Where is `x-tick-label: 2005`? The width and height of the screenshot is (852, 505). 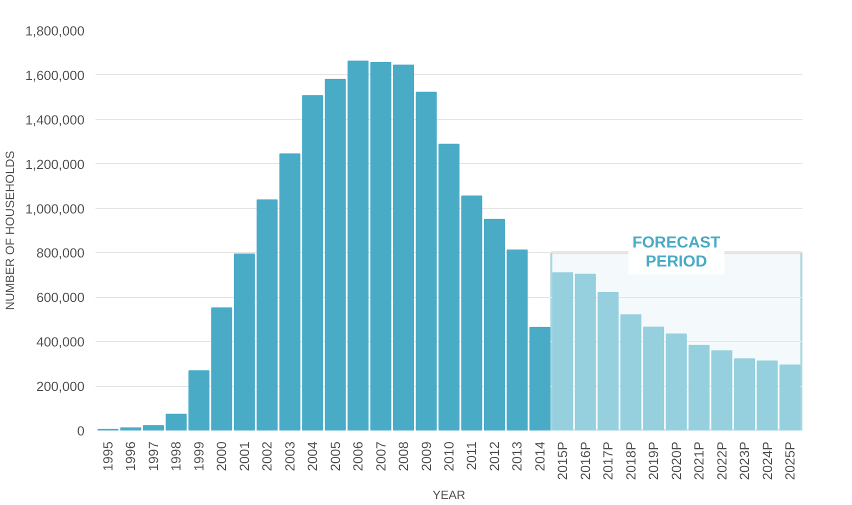
x-tick-label: 2005 is located at coordinates (335, 456).